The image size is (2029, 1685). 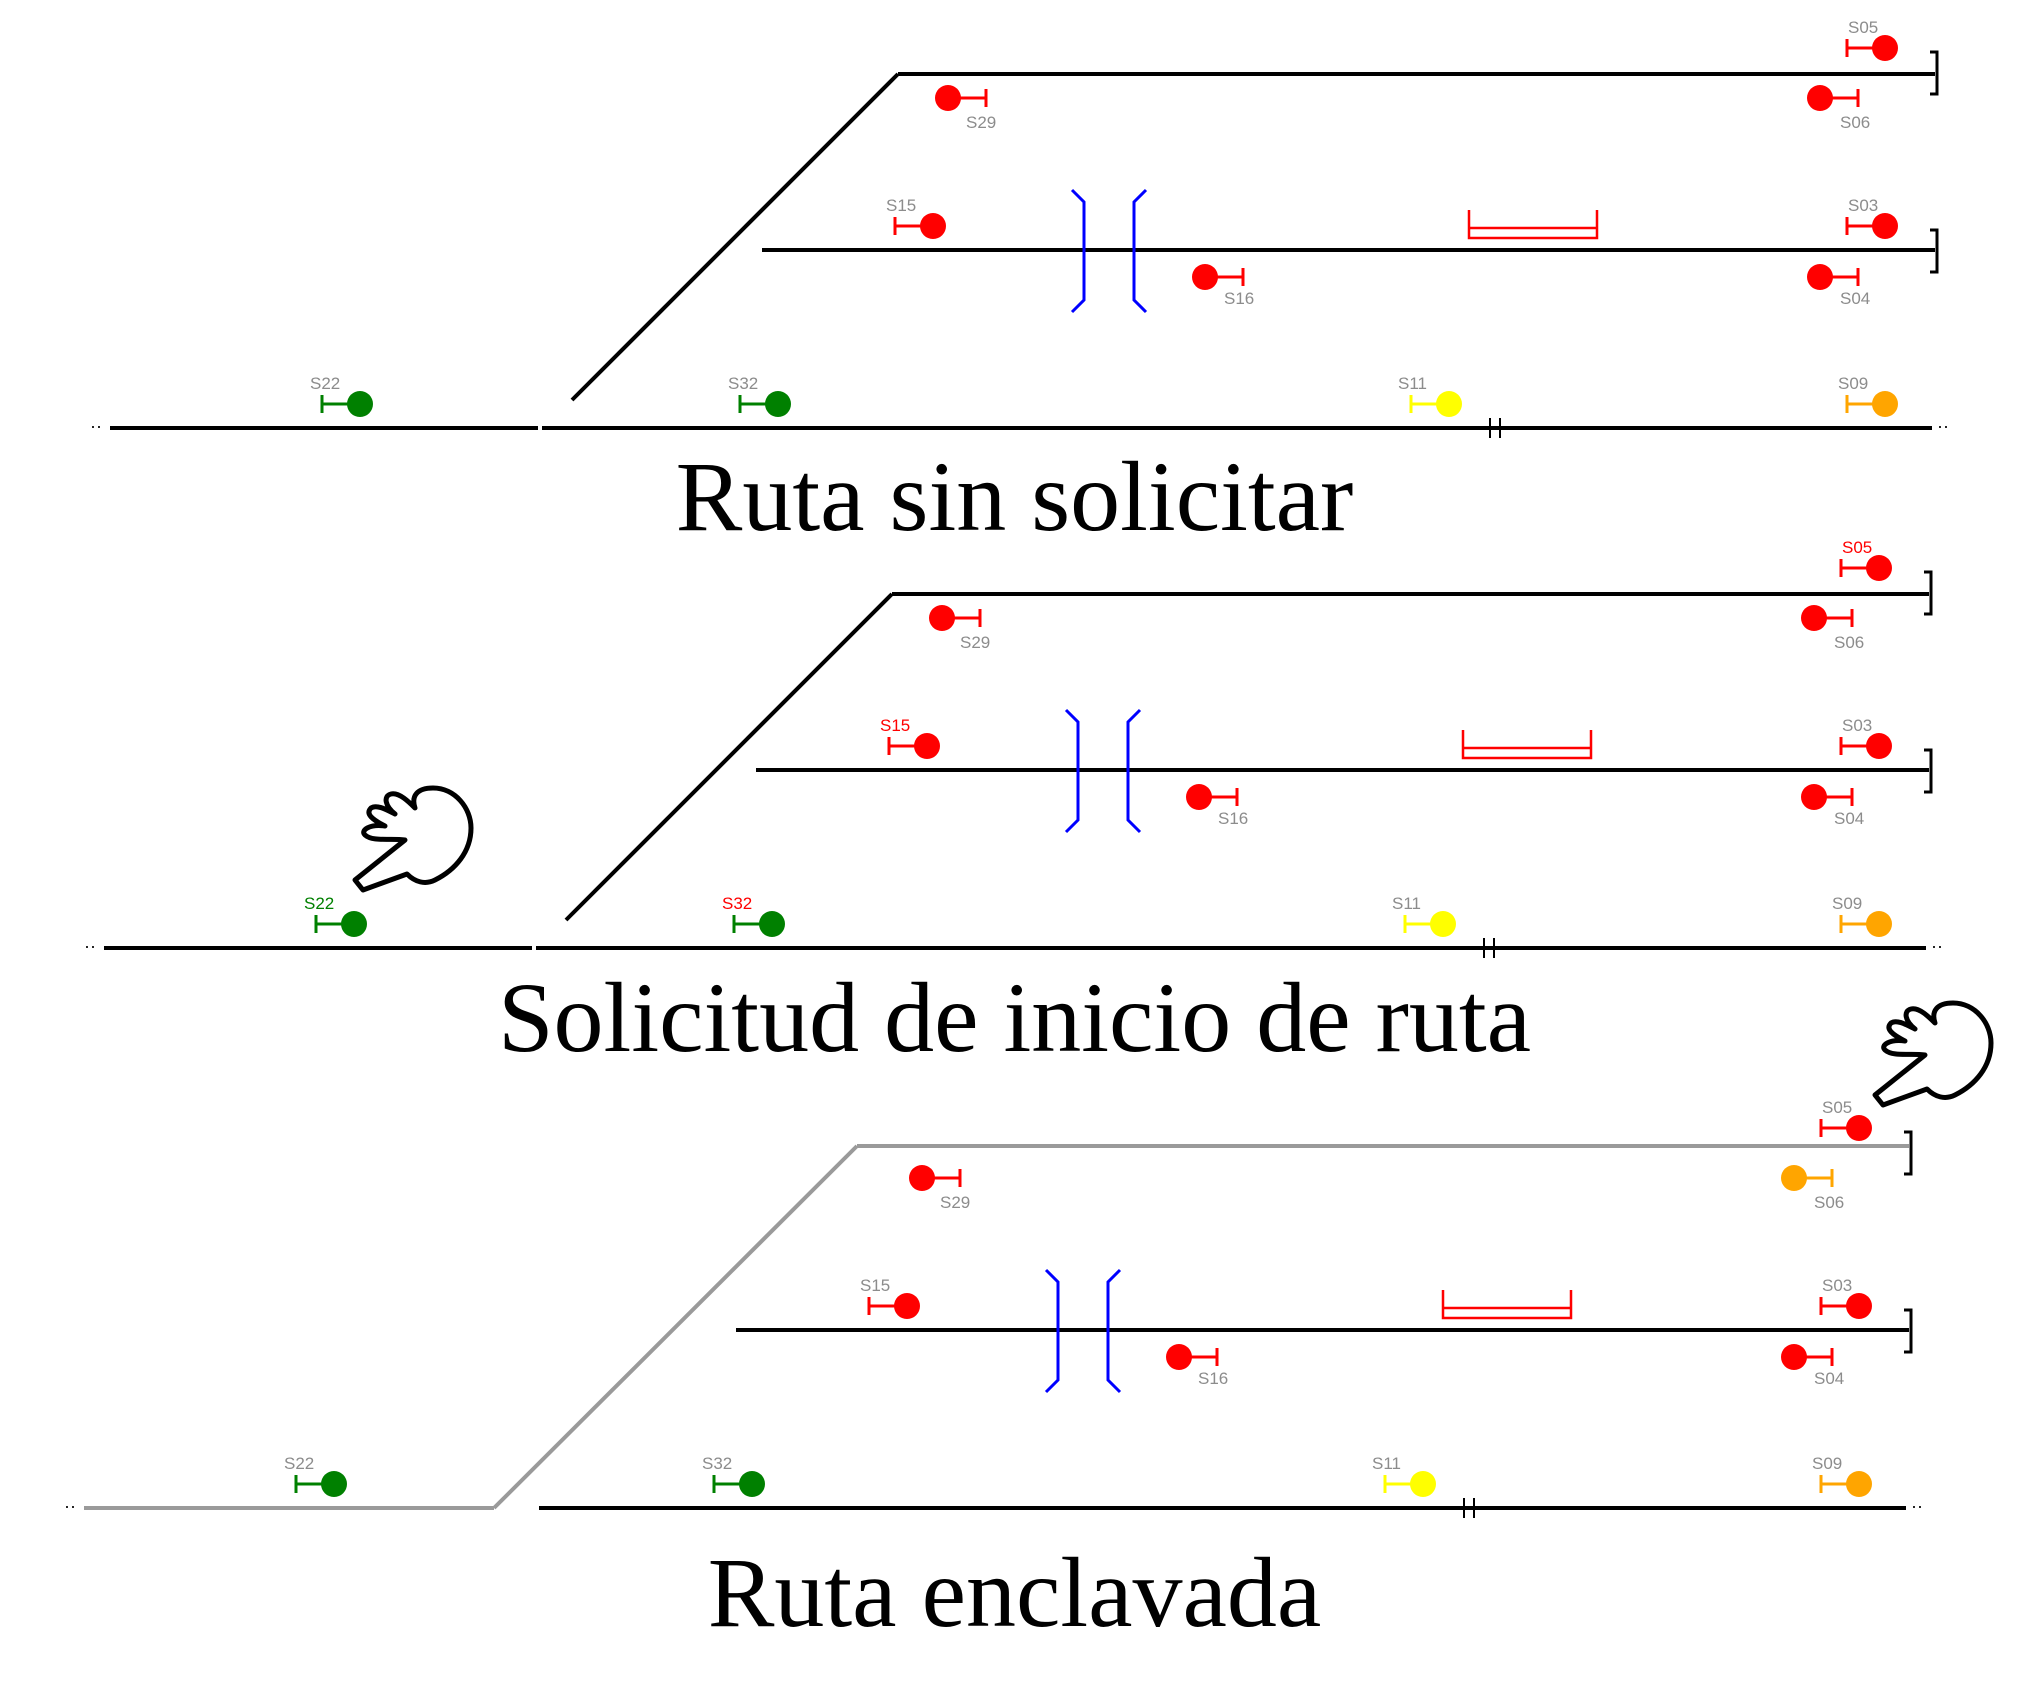 I want to click on signal-label: S29, so click(x=955, y=1202).